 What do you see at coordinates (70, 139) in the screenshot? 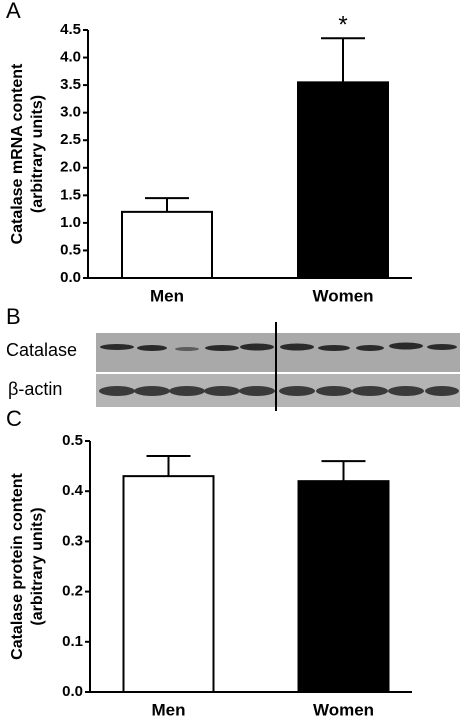
I see `y-tick-label: 2.5` at bounding box center [70, 139].